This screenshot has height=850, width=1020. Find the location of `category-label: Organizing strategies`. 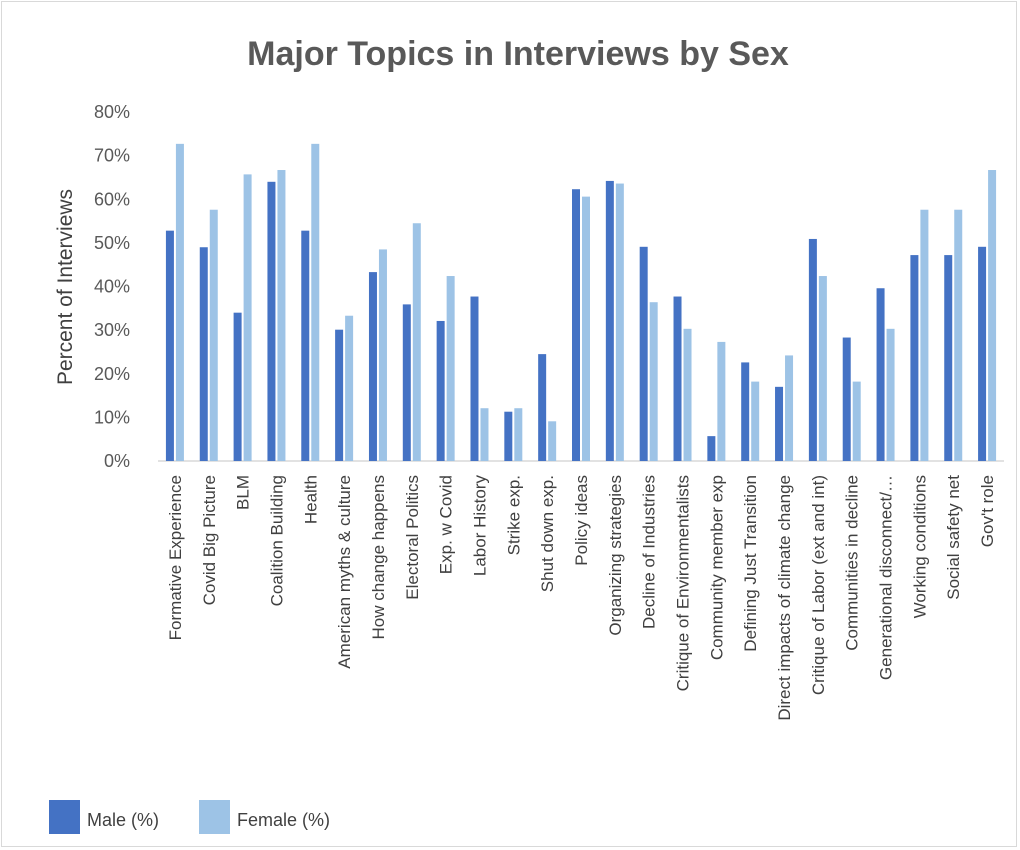

category-label: Organizing strategies is located at coordinates (615, 555).